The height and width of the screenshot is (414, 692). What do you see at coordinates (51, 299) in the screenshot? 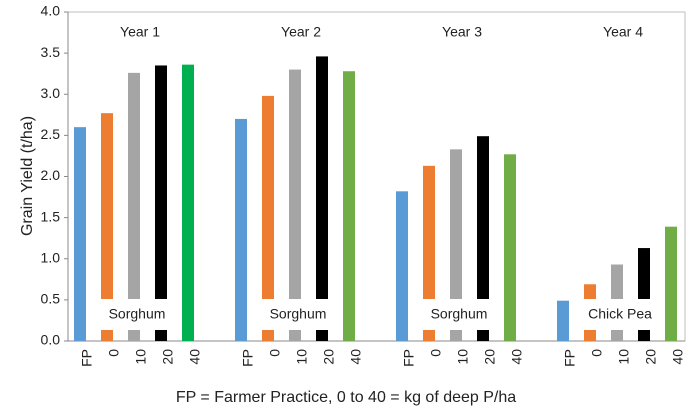
I see `y-tick-label: 0.5` at bounding box center [51, 299].